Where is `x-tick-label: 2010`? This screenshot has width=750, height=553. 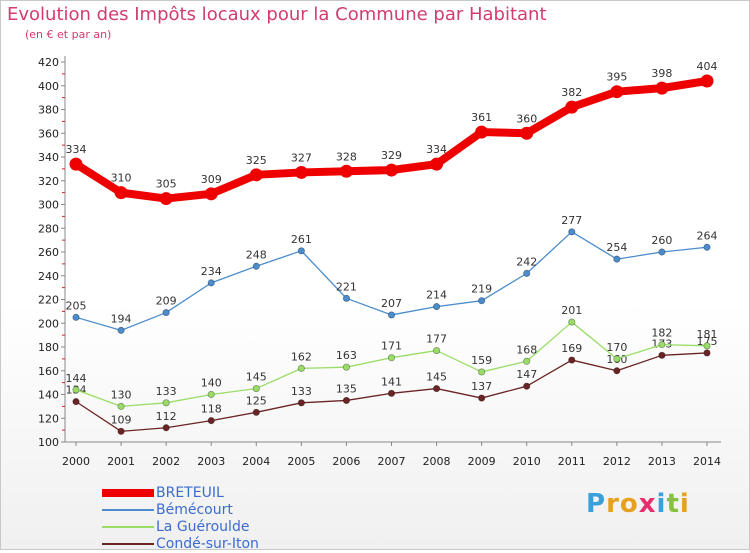 x-tick-label: 2010 is located at coordinates (527, 461).